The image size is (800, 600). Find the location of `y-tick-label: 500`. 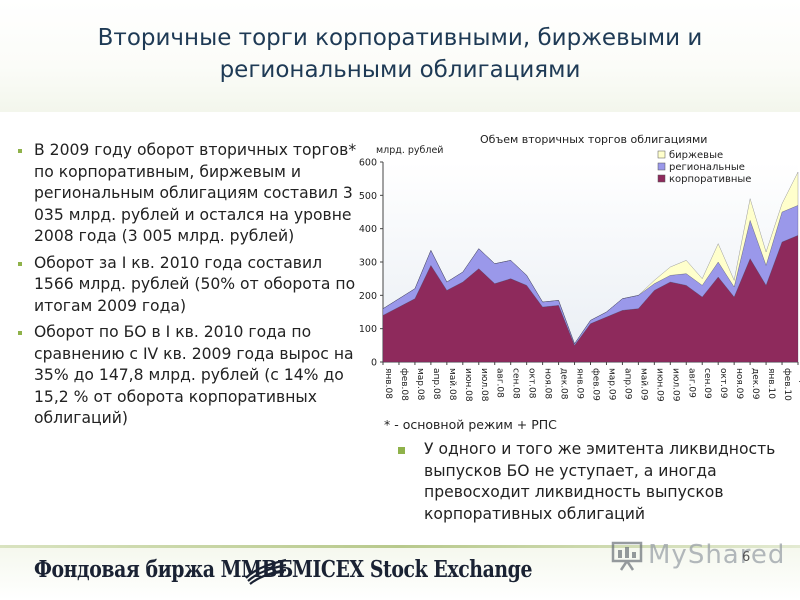

y-tick-label: 500 is located at coordinates (368, 196).